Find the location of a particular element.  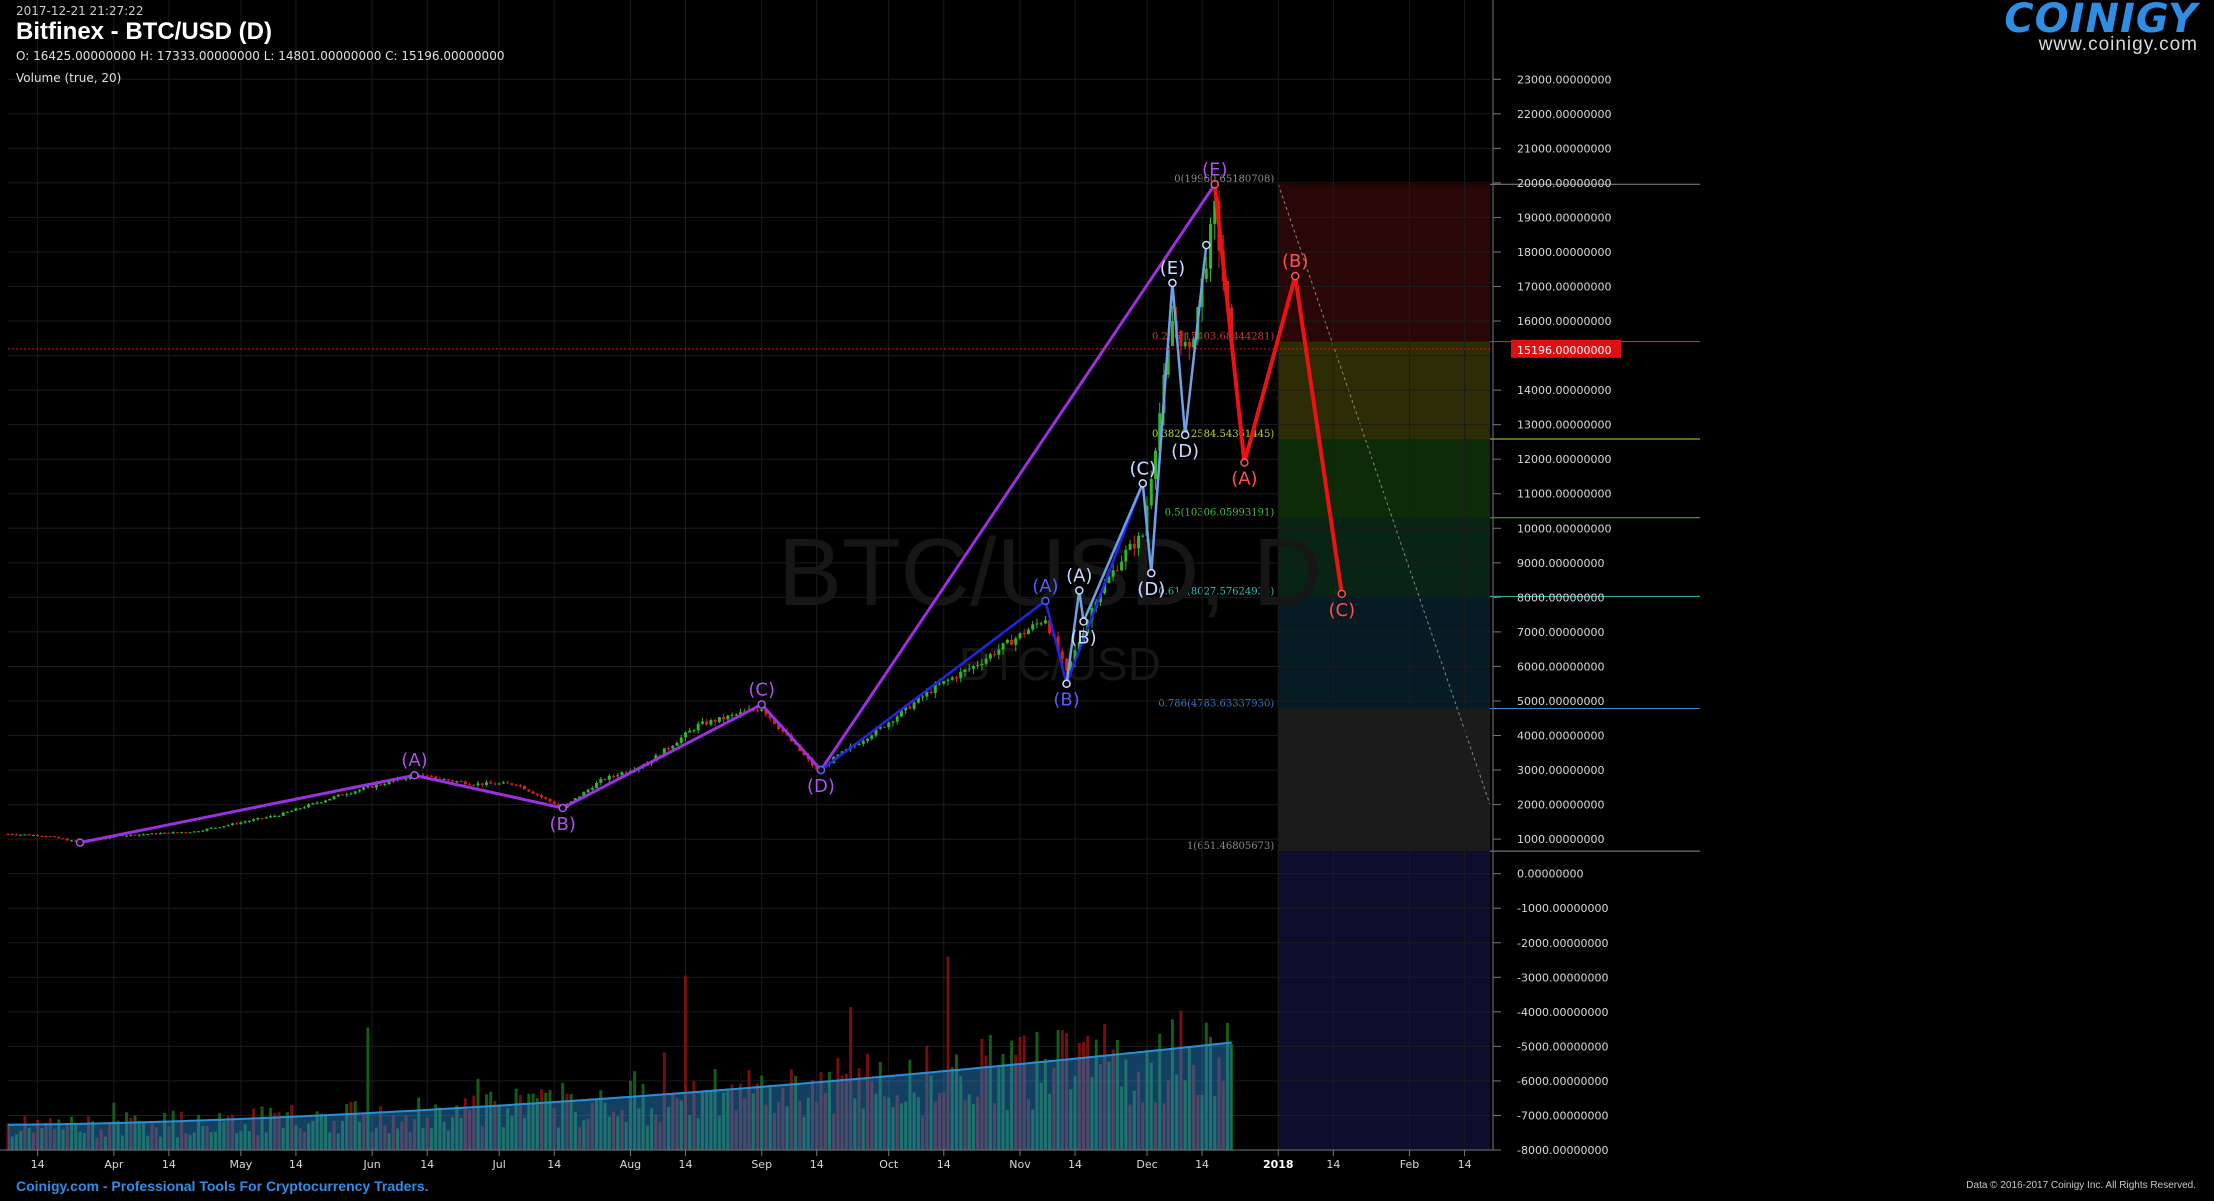

volume-indicator-label: Volume (true, 20) is located at coordinates (69, 78).